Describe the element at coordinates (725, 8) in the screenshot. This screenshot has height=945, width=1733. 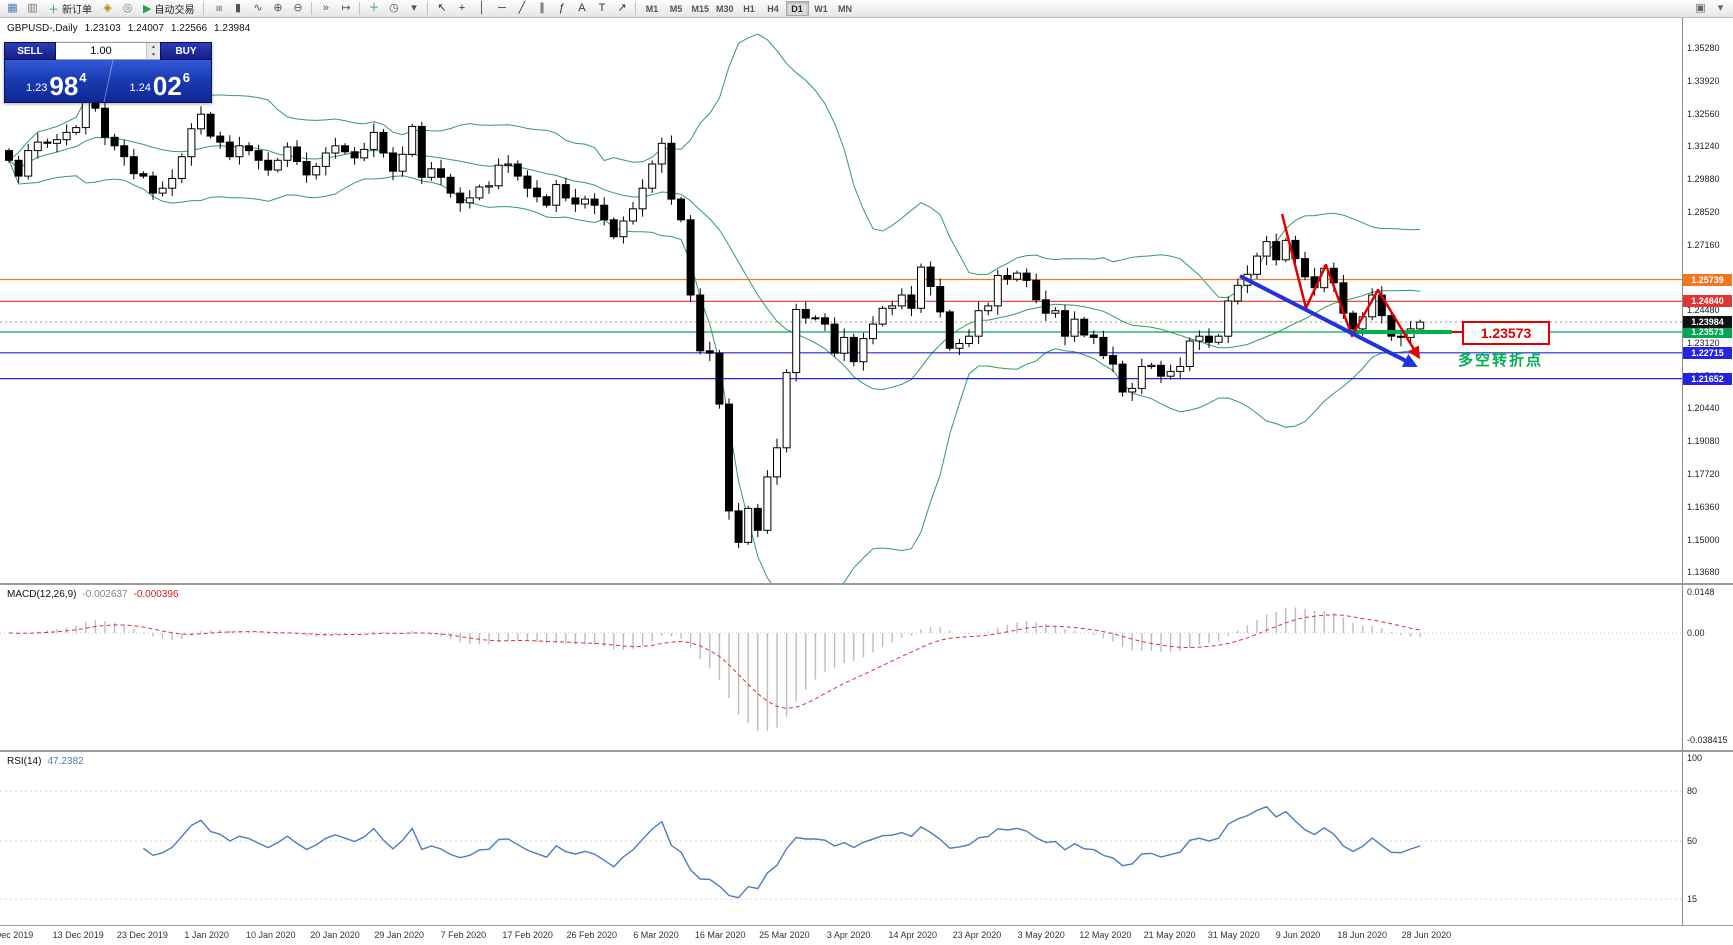
I see `timeframe-m30: M30` at that location.